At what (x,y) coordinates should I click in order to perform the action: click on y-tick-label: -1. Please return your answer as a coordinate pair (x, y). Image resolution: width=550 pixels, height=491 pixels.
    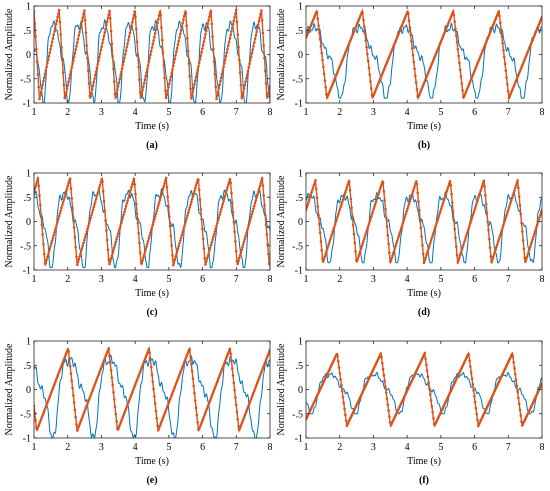
    Looking at the image, I should click on (27, 439).